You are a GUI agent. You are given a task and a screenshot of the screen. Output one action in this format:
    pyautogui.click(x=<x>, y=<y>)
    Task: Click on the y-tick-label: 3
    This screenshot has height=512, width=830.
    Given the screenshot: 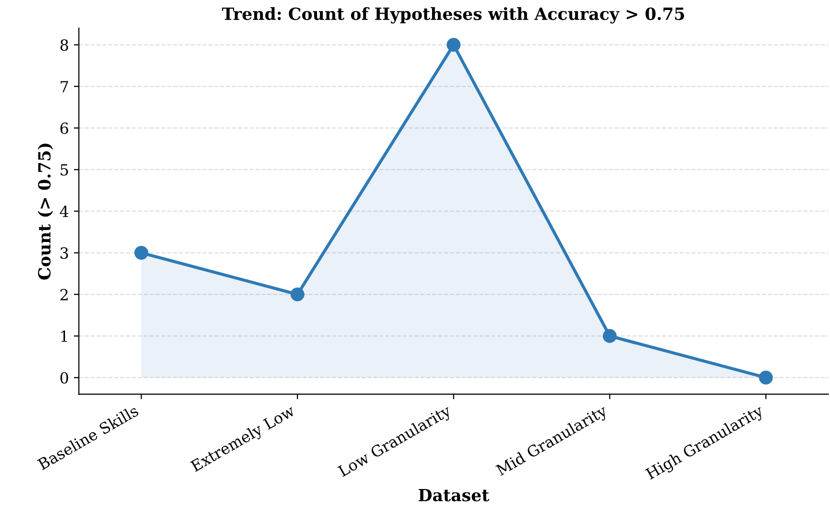 What is the action you would take?
    pyautogui.click(x=64, y=253)
    